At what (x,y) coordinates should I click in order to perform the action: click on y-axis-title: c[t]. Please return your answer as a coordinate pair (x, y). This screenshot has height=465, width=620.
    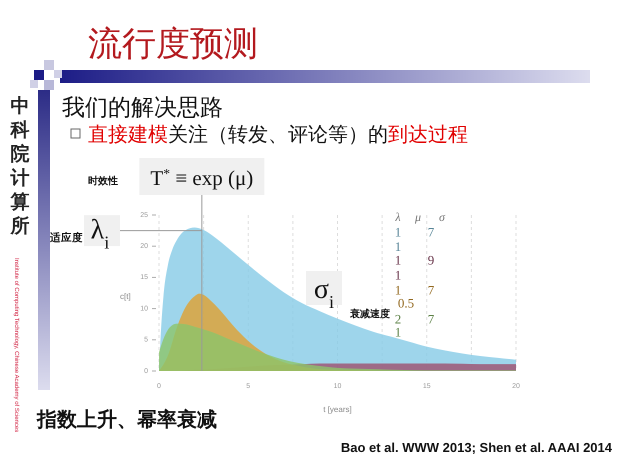
    Looking at the image, I should click on (125, 296).